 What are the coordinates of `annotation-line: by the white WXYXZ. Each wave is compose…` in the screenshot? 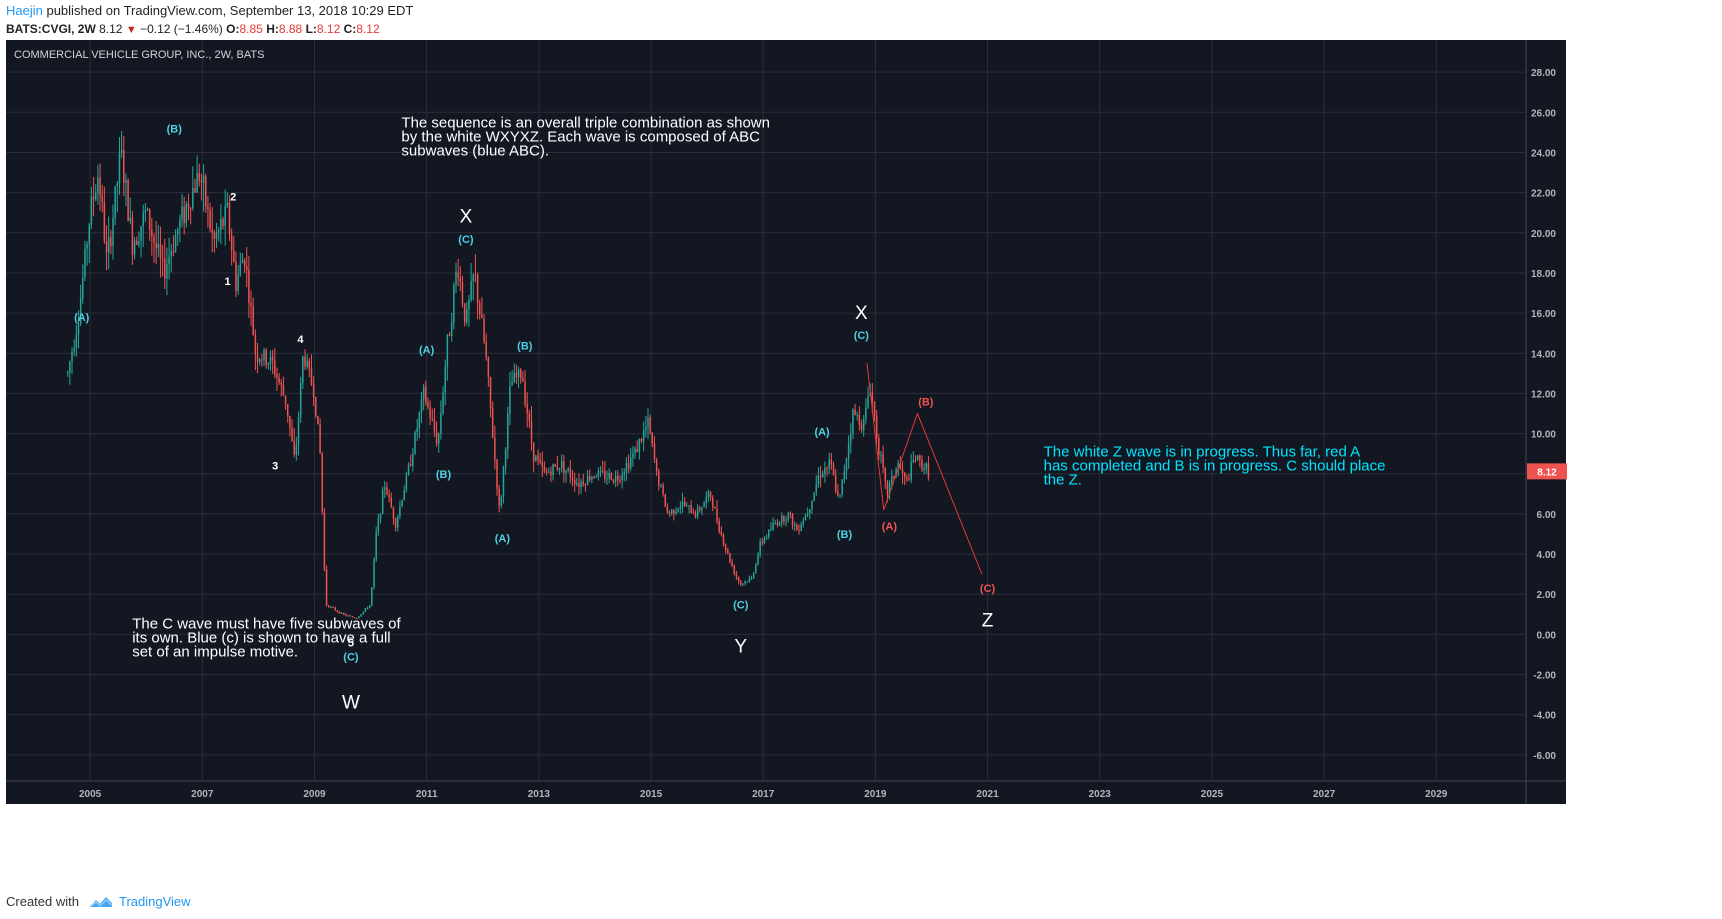 It's located at (580, 136).